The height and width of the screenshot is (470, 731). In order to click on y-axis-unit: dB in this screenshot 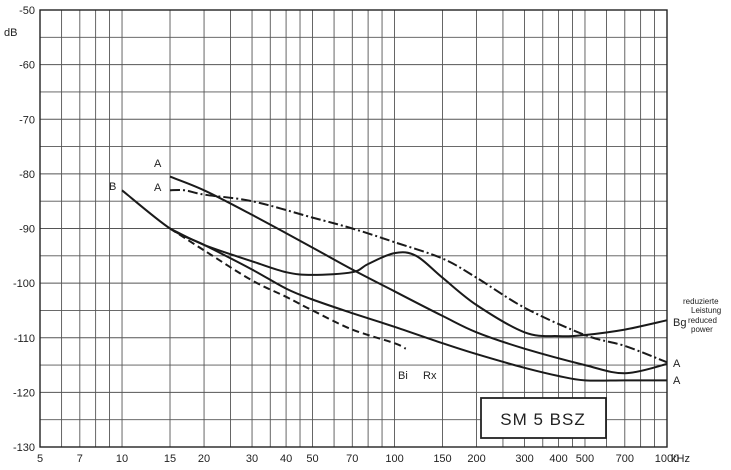, I will do `click(10, 33)`.